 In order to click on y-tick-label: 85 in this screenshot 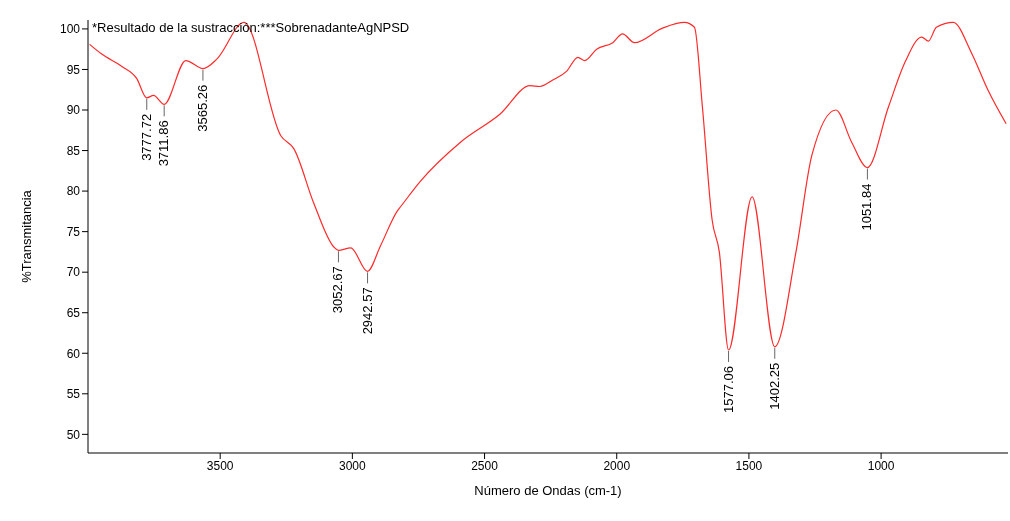, I will do `click(73, 150)`.